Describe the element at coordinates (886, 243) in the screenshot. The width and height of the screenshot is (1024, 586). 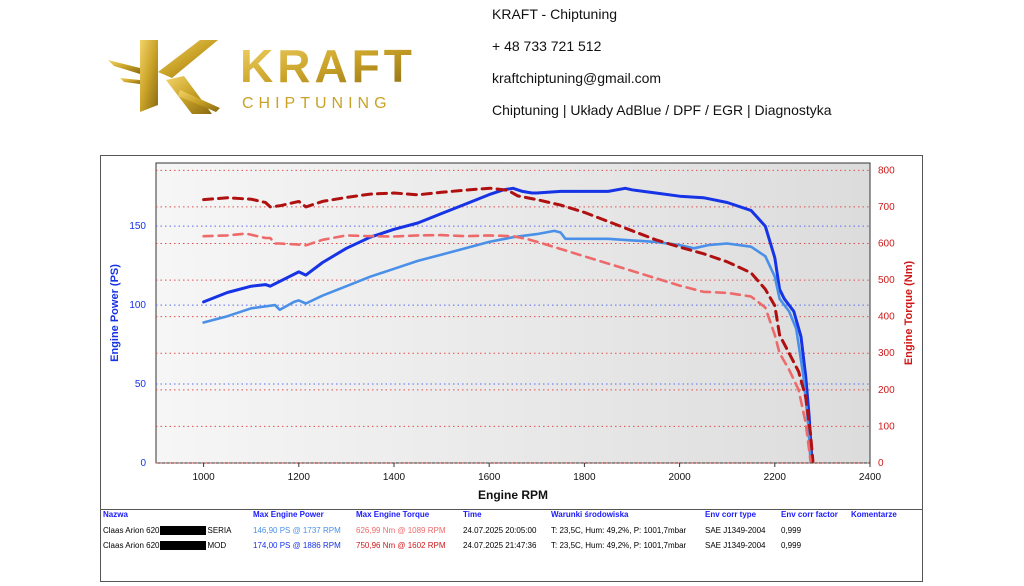
I see `y-right-tick-label: 600` at that location.